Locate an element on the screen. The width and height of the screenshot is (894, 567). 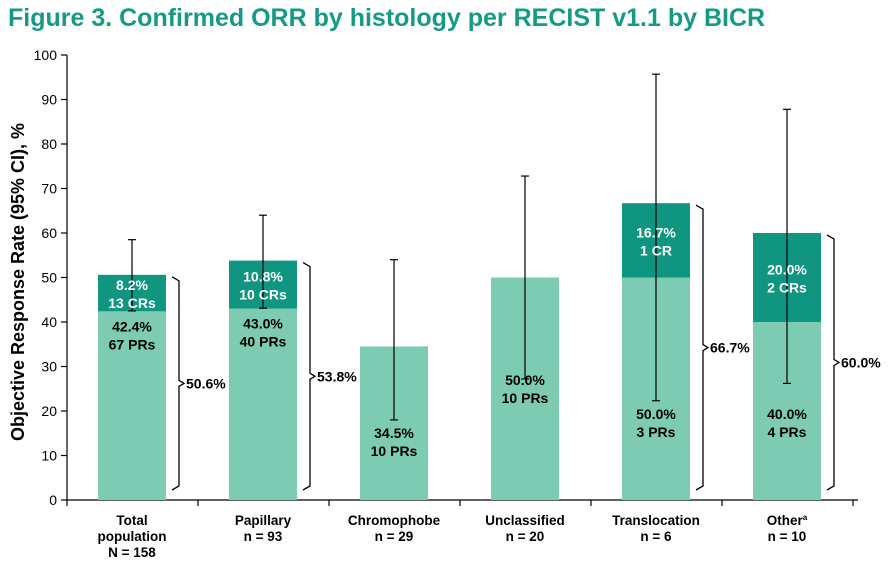
x-category-label: Chromophobe is located at coordinates (394, 520).